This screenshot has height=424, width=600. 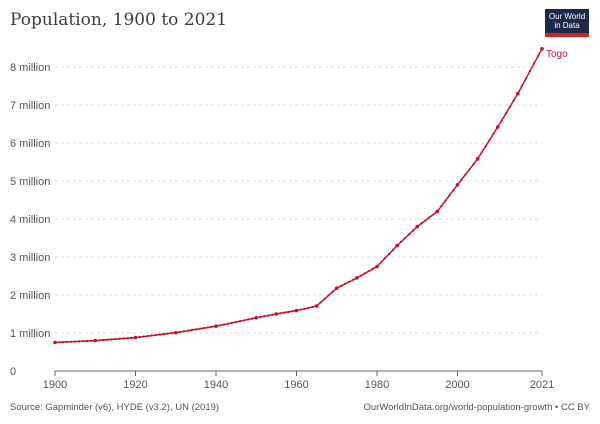 I want to click on y-tick-label: 3 million, so click(x=30, y=258).